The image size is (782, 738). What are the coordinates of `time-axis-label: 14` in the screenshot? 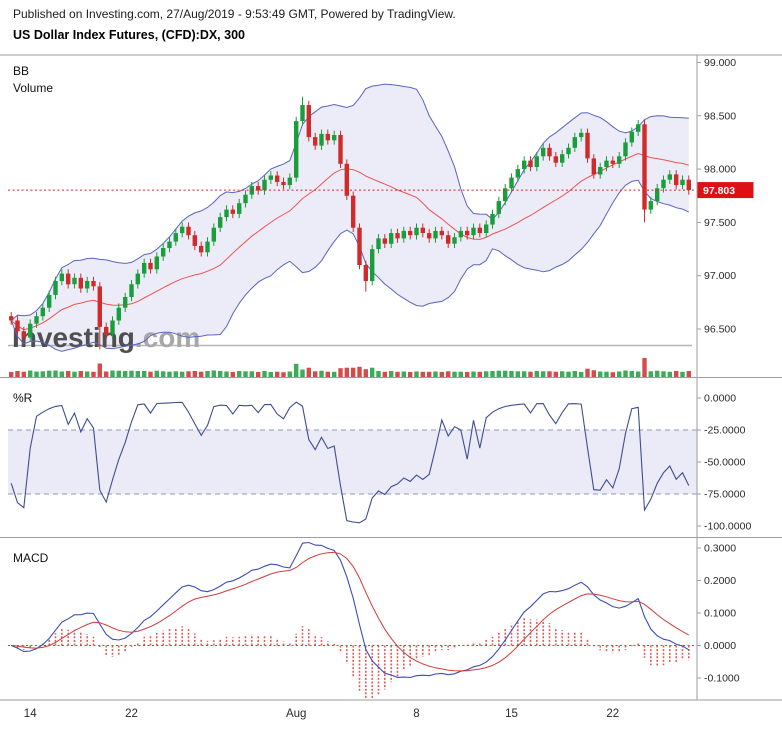 It's located at (30, 714).